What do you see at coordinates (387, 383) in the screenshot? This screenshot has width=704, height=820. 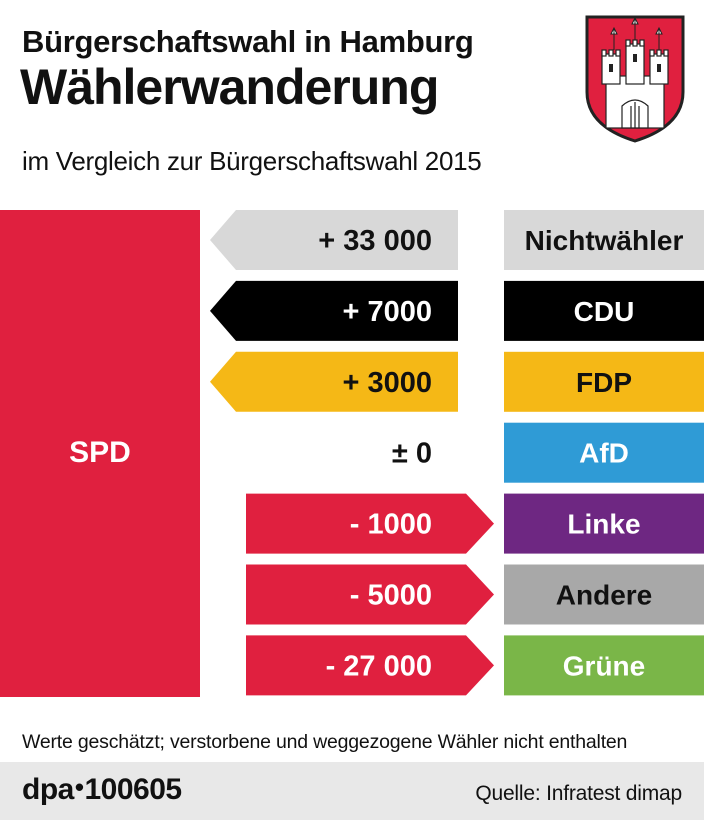 I see `flow-value-fdp: + 3000` at bounding box center [387, 383].